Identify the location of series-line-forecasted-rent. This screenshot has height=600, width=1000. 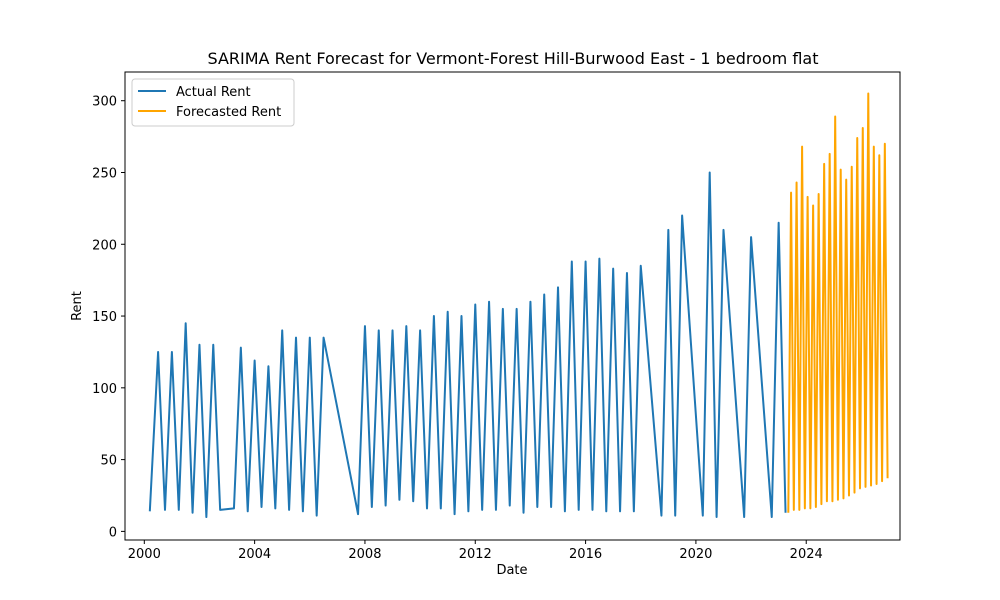
(838, 302).